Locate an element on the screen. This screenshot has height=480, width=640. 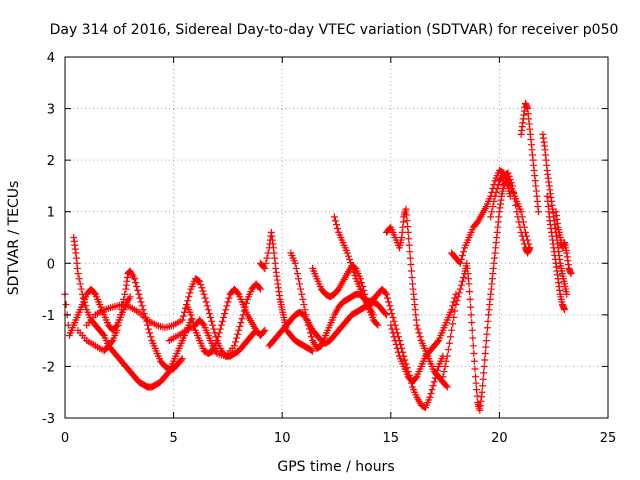
y-tick-label: 3 is located at coordinates (51, 110).